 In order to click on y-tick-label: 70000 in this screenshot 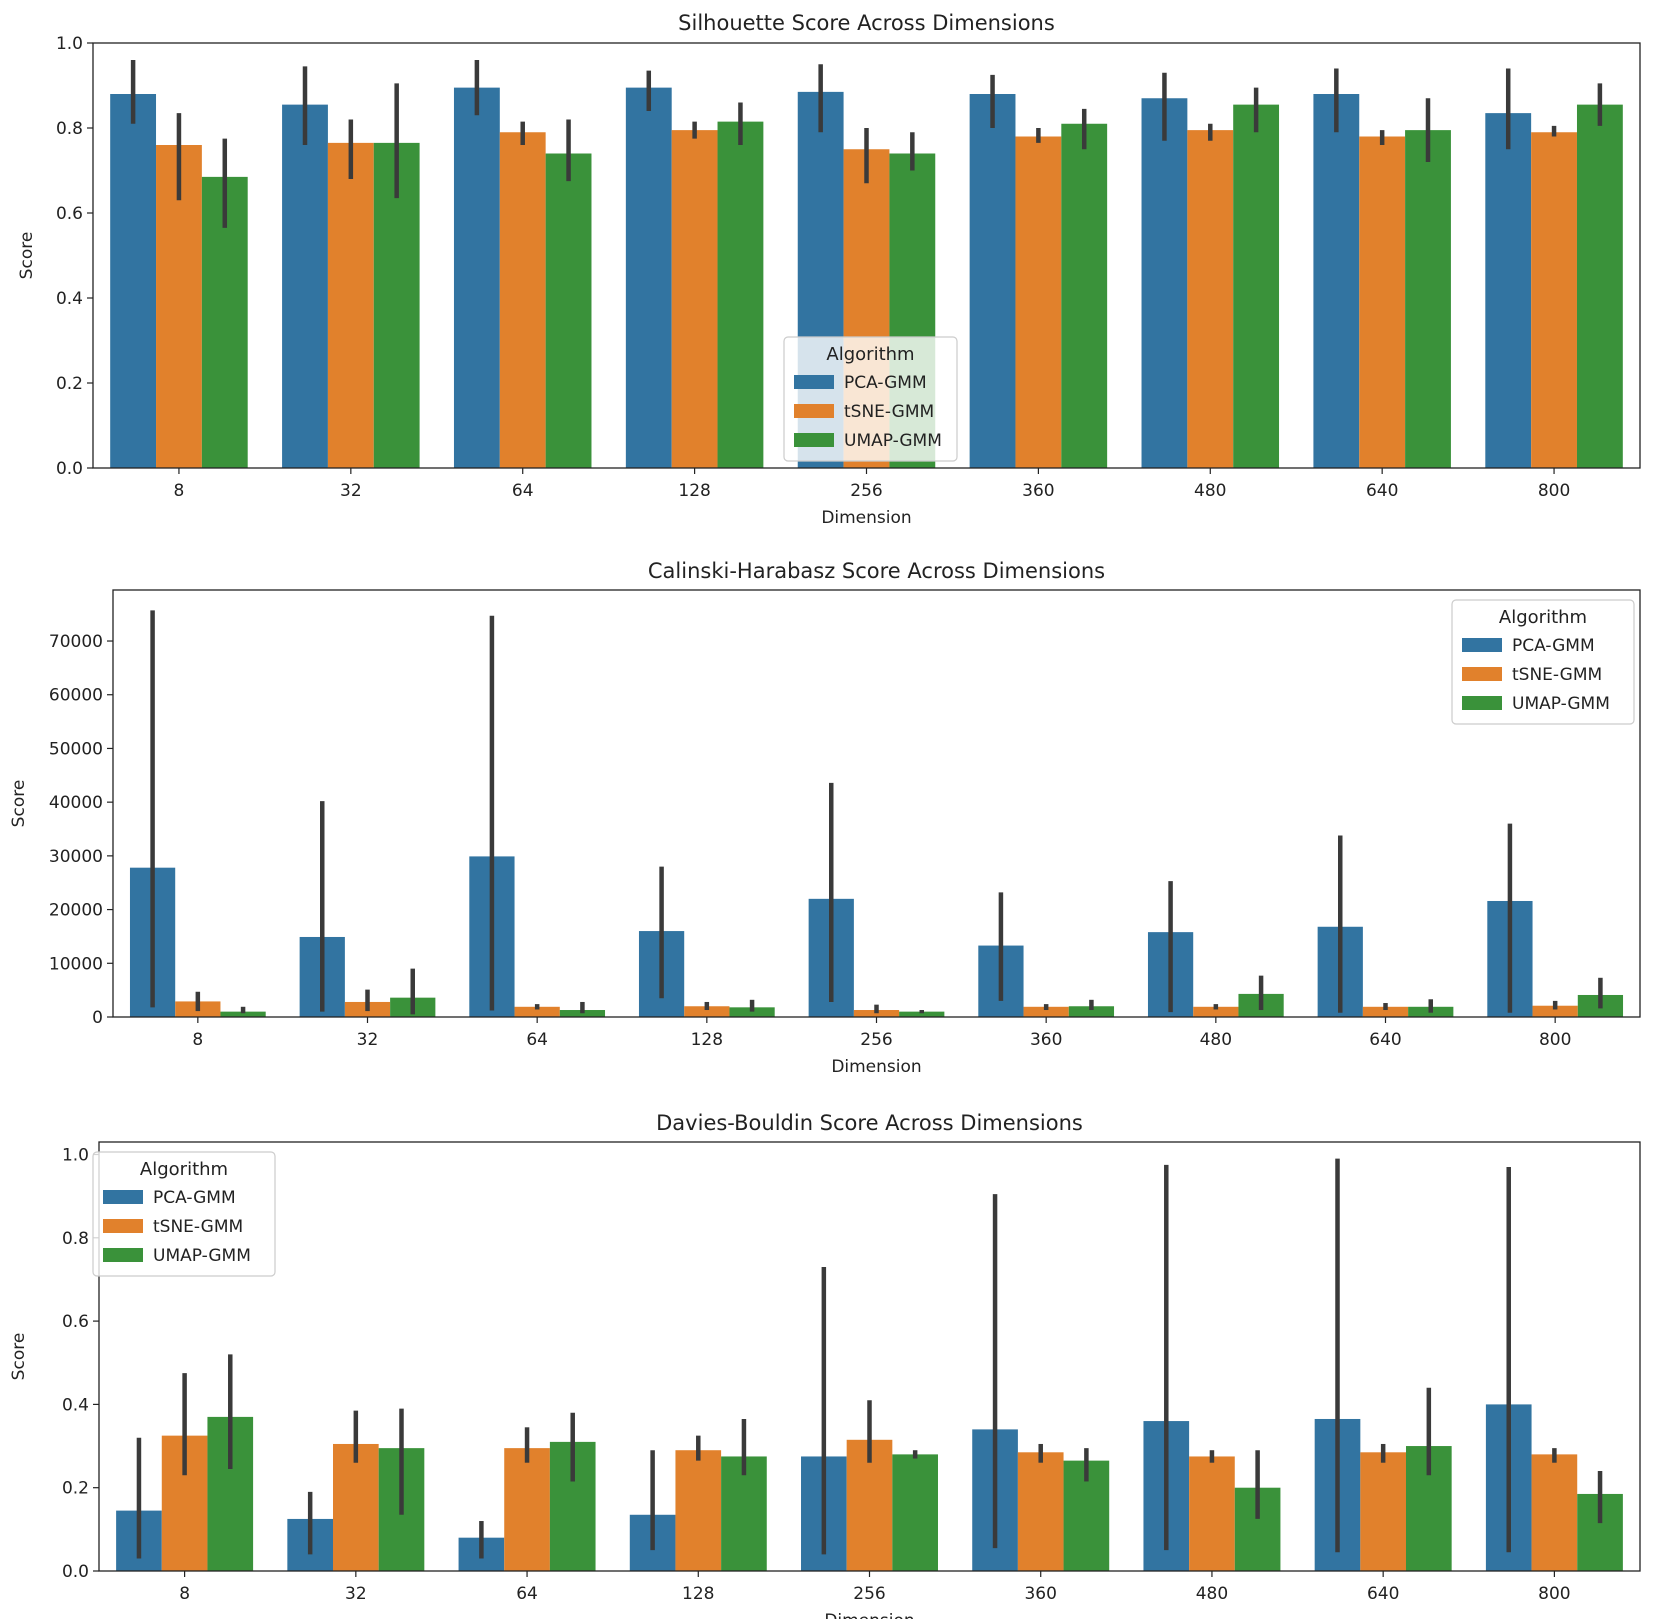, I will do `click(76, 642)`.